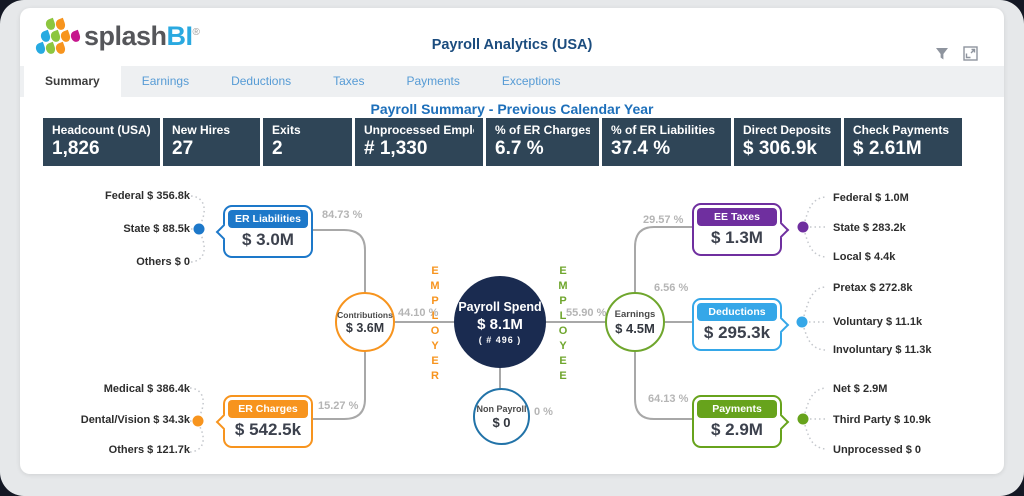  Describe the element at coordinates (741, 324) in the screenshot. I see `deductions-node: Deductions $ 295.3k` at that location.